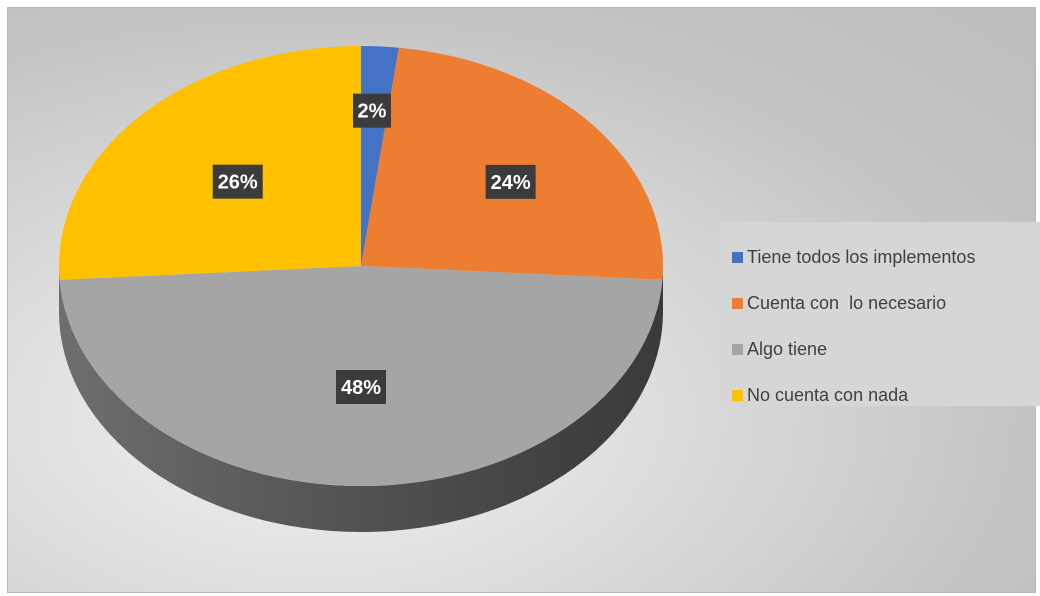 Image resolution: width=1040 pixels, height=596 pixels. I want to click on svg-text: 26%, so click(238, 183).